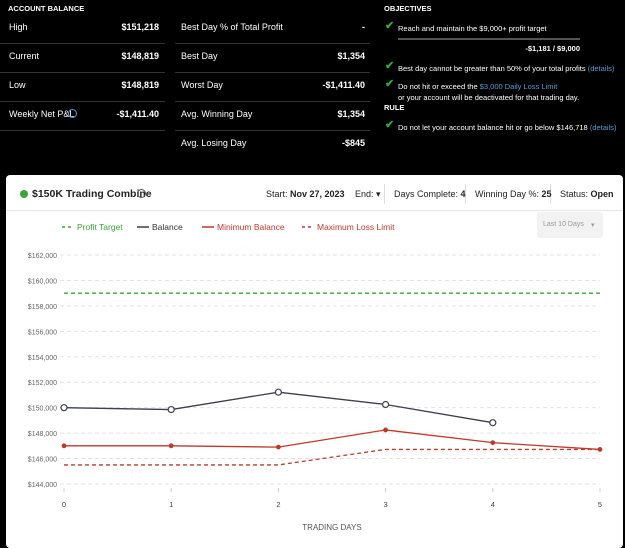 The width and height of the screenshot is (625, 548). What do you see at coordinates (42, 409) in the screenshot?
I see `y-tick-label: $150,000` at bounding box center [42, 409].